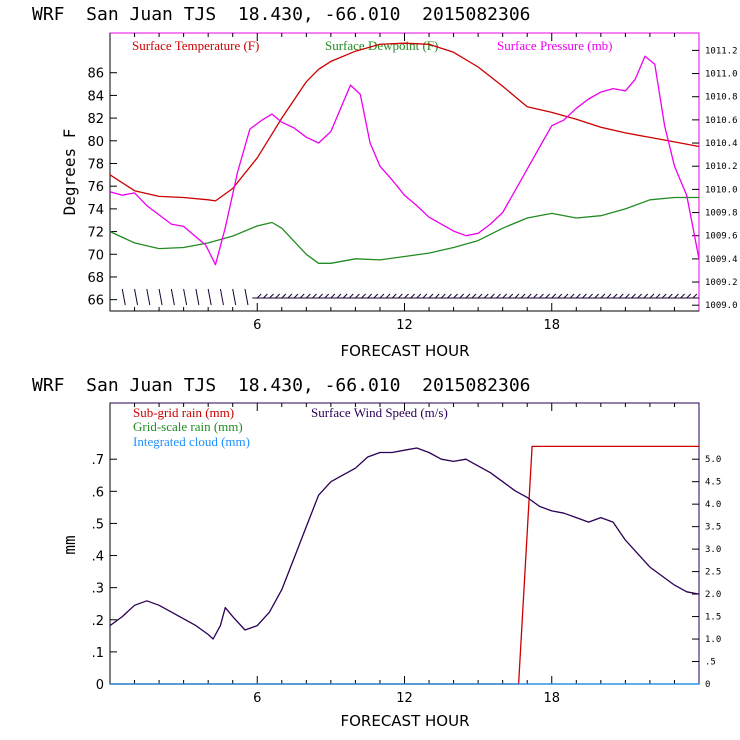 The height and width of the screenshot is (740, 740). What do you see at coordinates (551, 698) in the screenshot?
I see `x-tick-label: 18` at bounding box center [551, 698].